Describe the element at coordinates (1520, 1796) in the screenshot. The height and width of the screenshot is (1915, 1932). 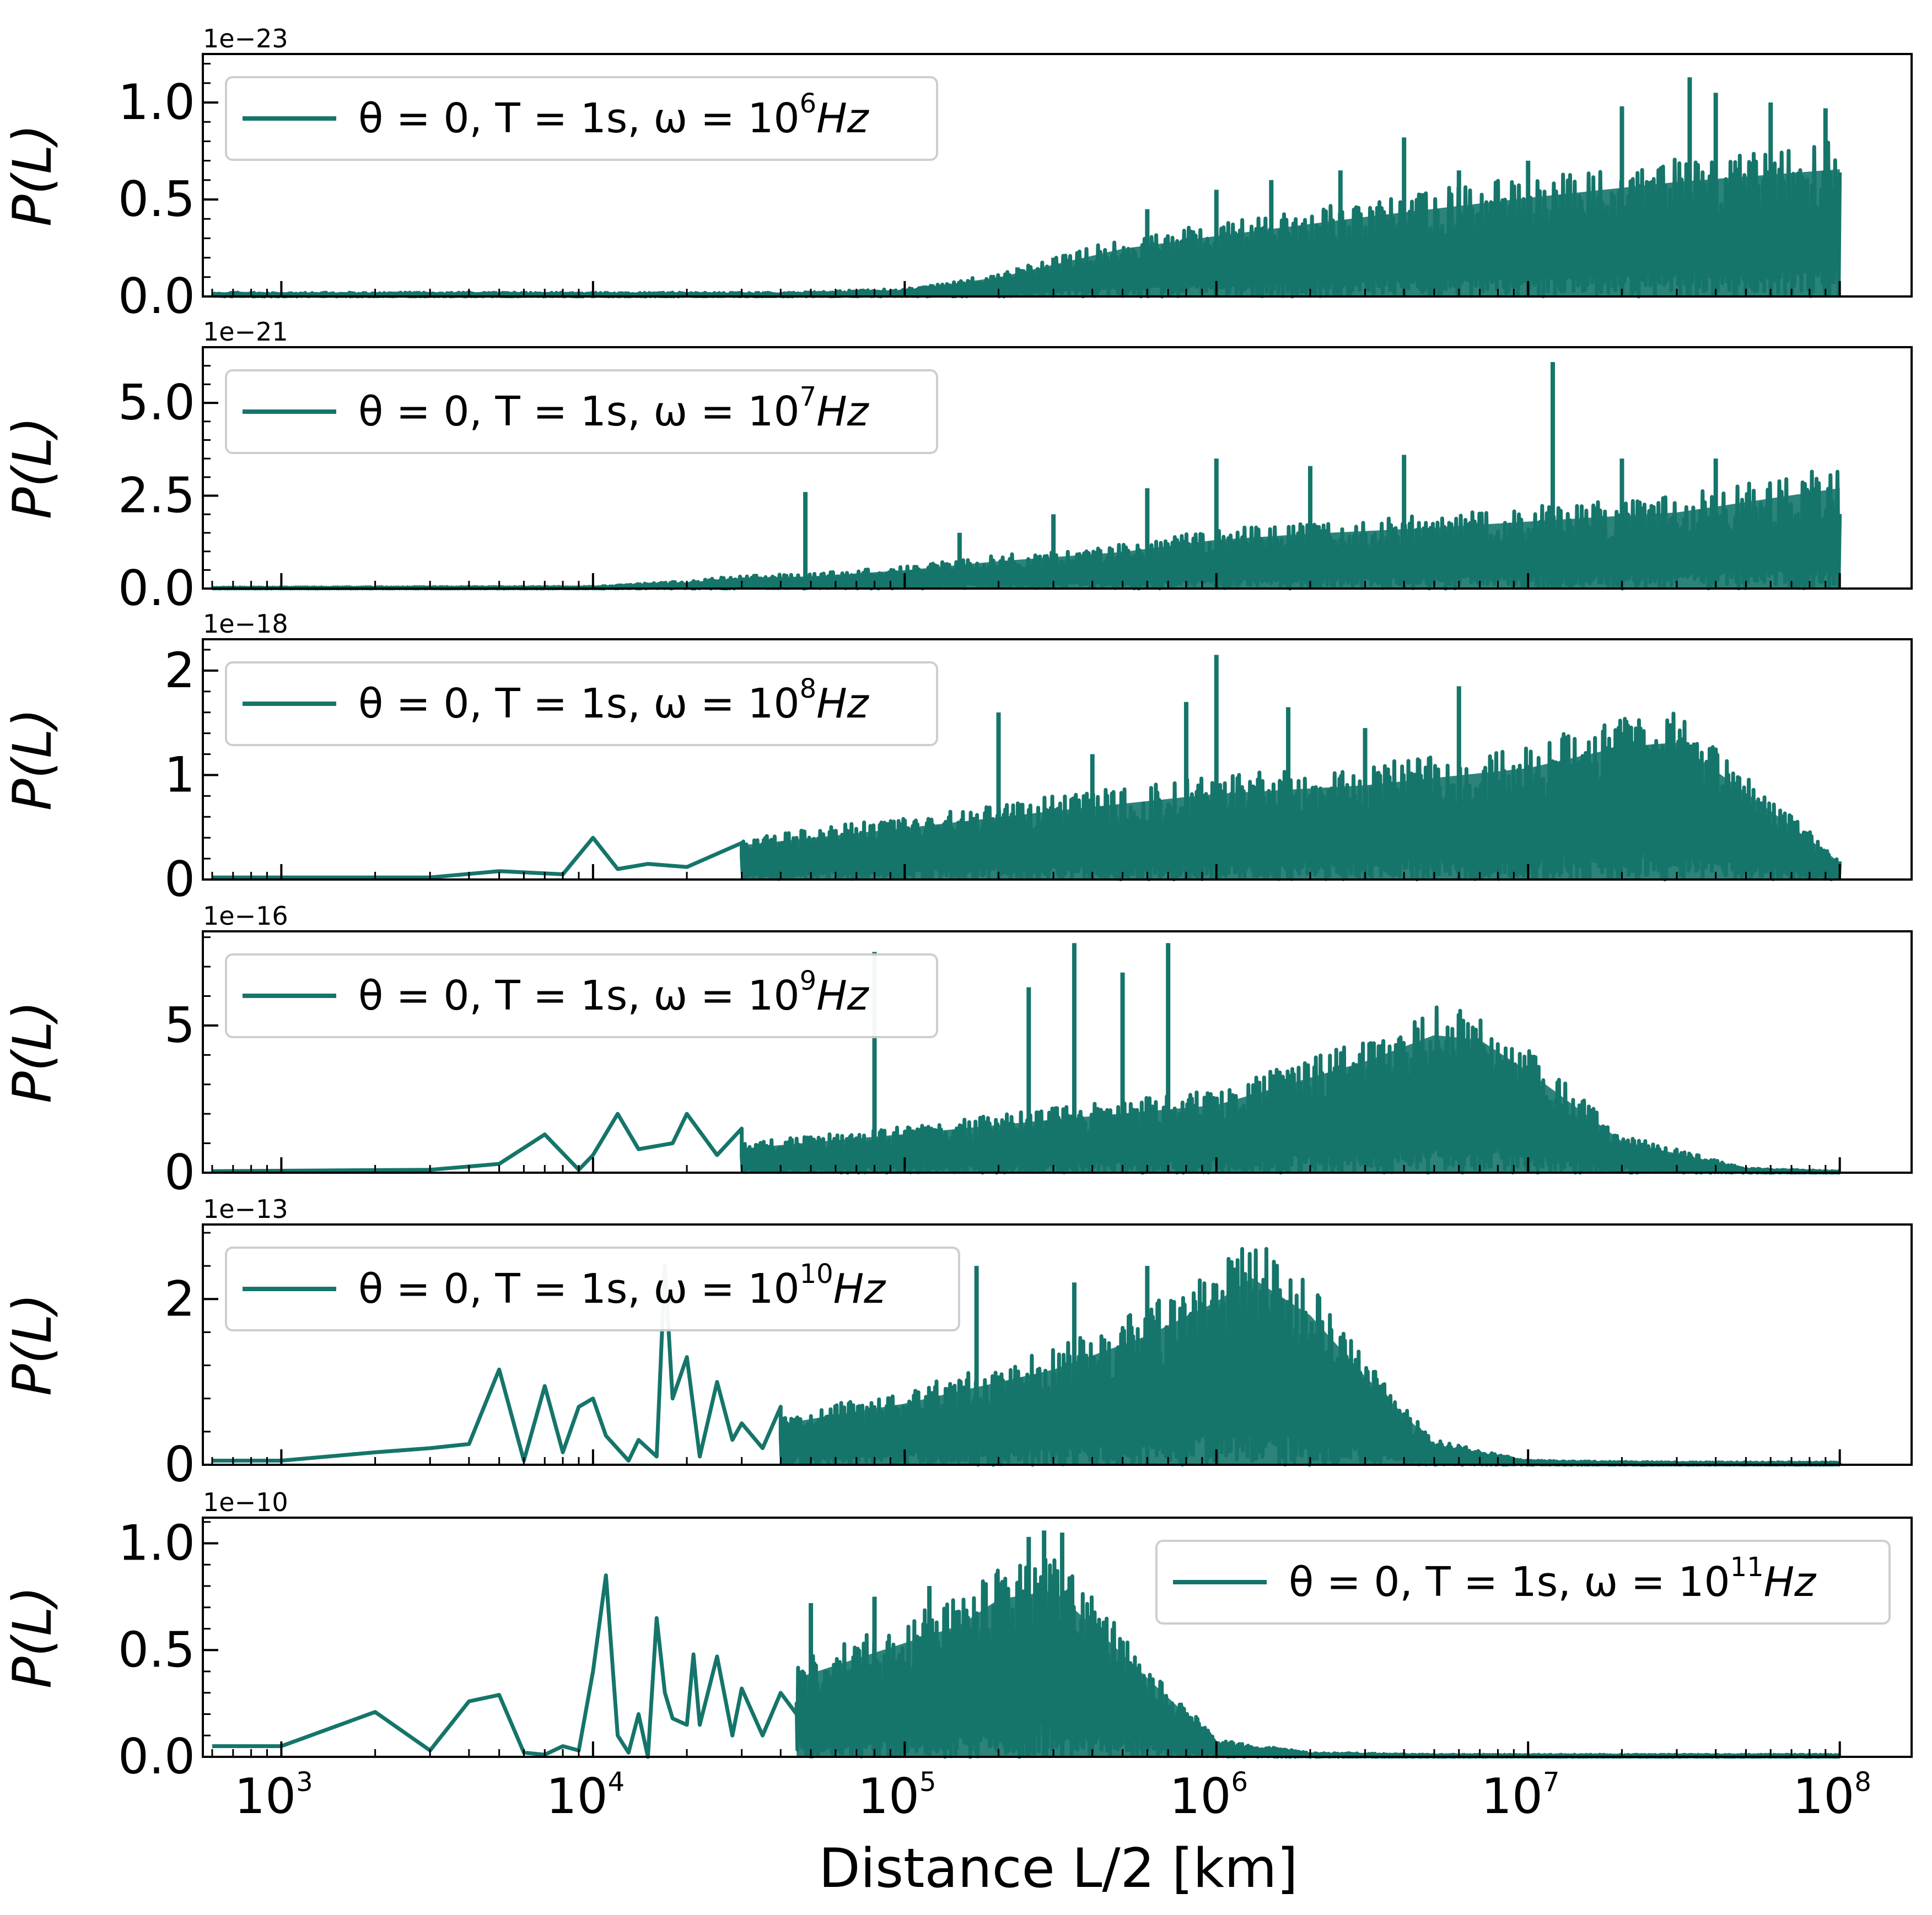
I see `x-tick-label: 10⁷` at that location.